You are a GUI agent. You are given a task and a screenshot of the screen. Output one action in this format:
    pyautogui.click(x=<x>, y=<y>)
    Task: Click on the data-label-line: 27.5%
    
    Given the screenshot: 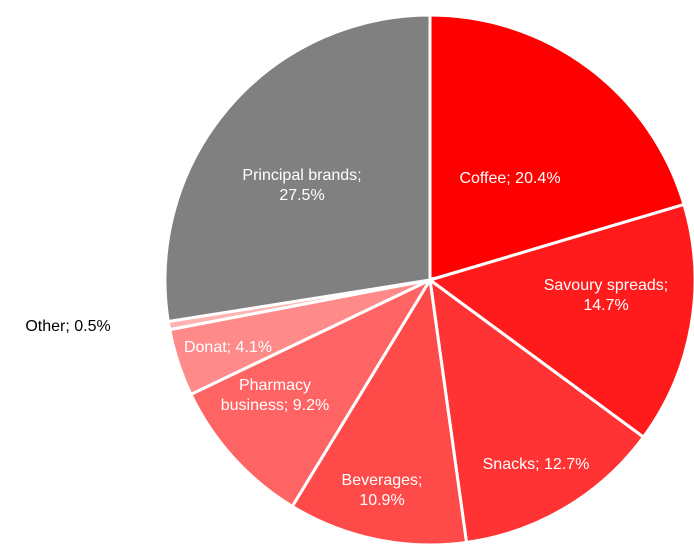 What is the action you would take?
    pyautogui.click(x=301, y=195)
    